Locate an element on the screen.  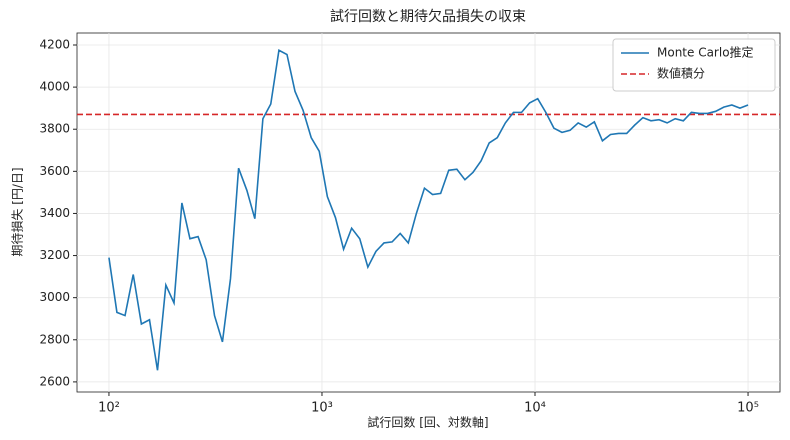
x-tick-label: 10⁴ is located at coordinates (535, 408).